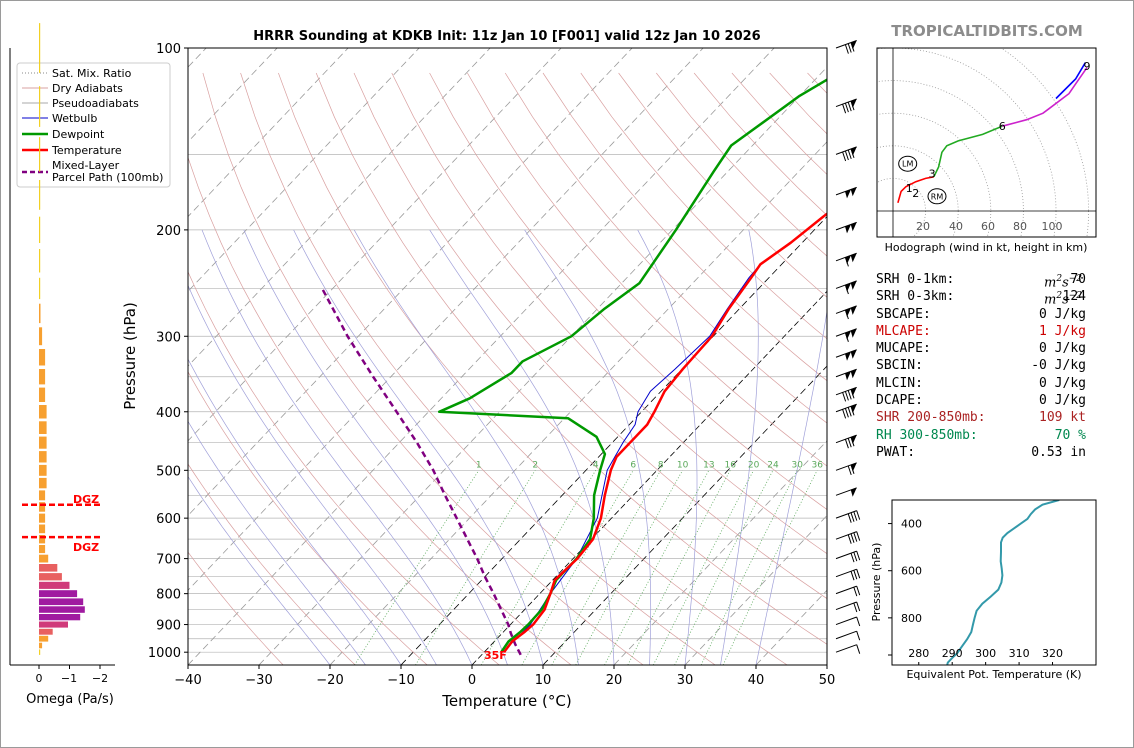  I want to click on thetae-ylabel: Pressure (hPa), so click(876, 582).